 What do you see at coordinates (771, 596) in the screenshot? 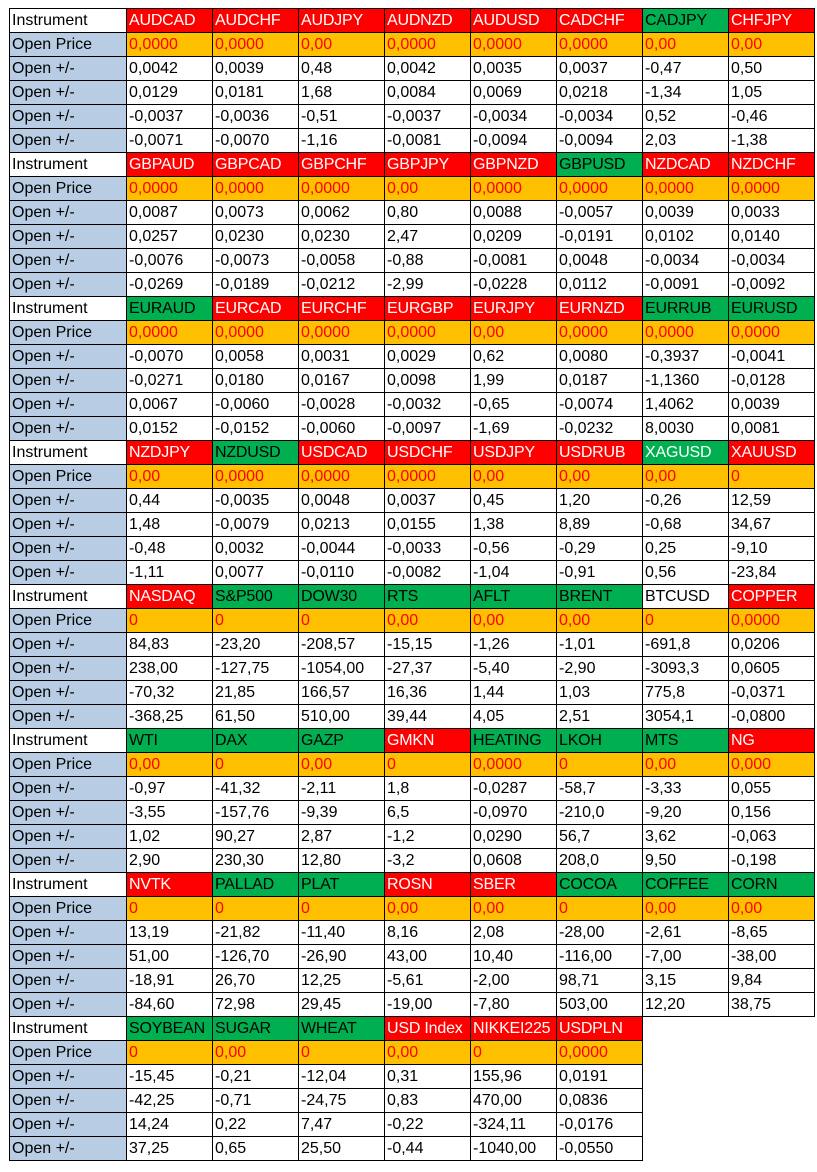
I see `instrument-symbol-cell: COPPER` at bounding box center [771, 596].